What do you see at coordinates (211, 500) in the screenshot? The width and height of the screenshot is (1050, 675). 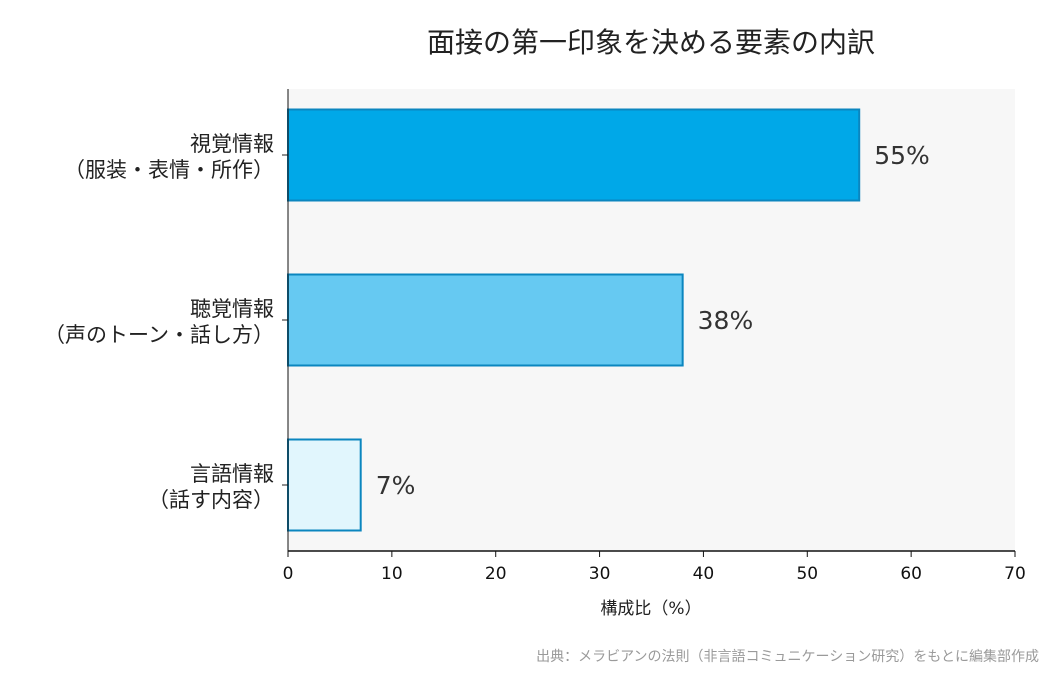 I see `category-label-2-line-1: （話す内容）` at bounding box center [211, 500].